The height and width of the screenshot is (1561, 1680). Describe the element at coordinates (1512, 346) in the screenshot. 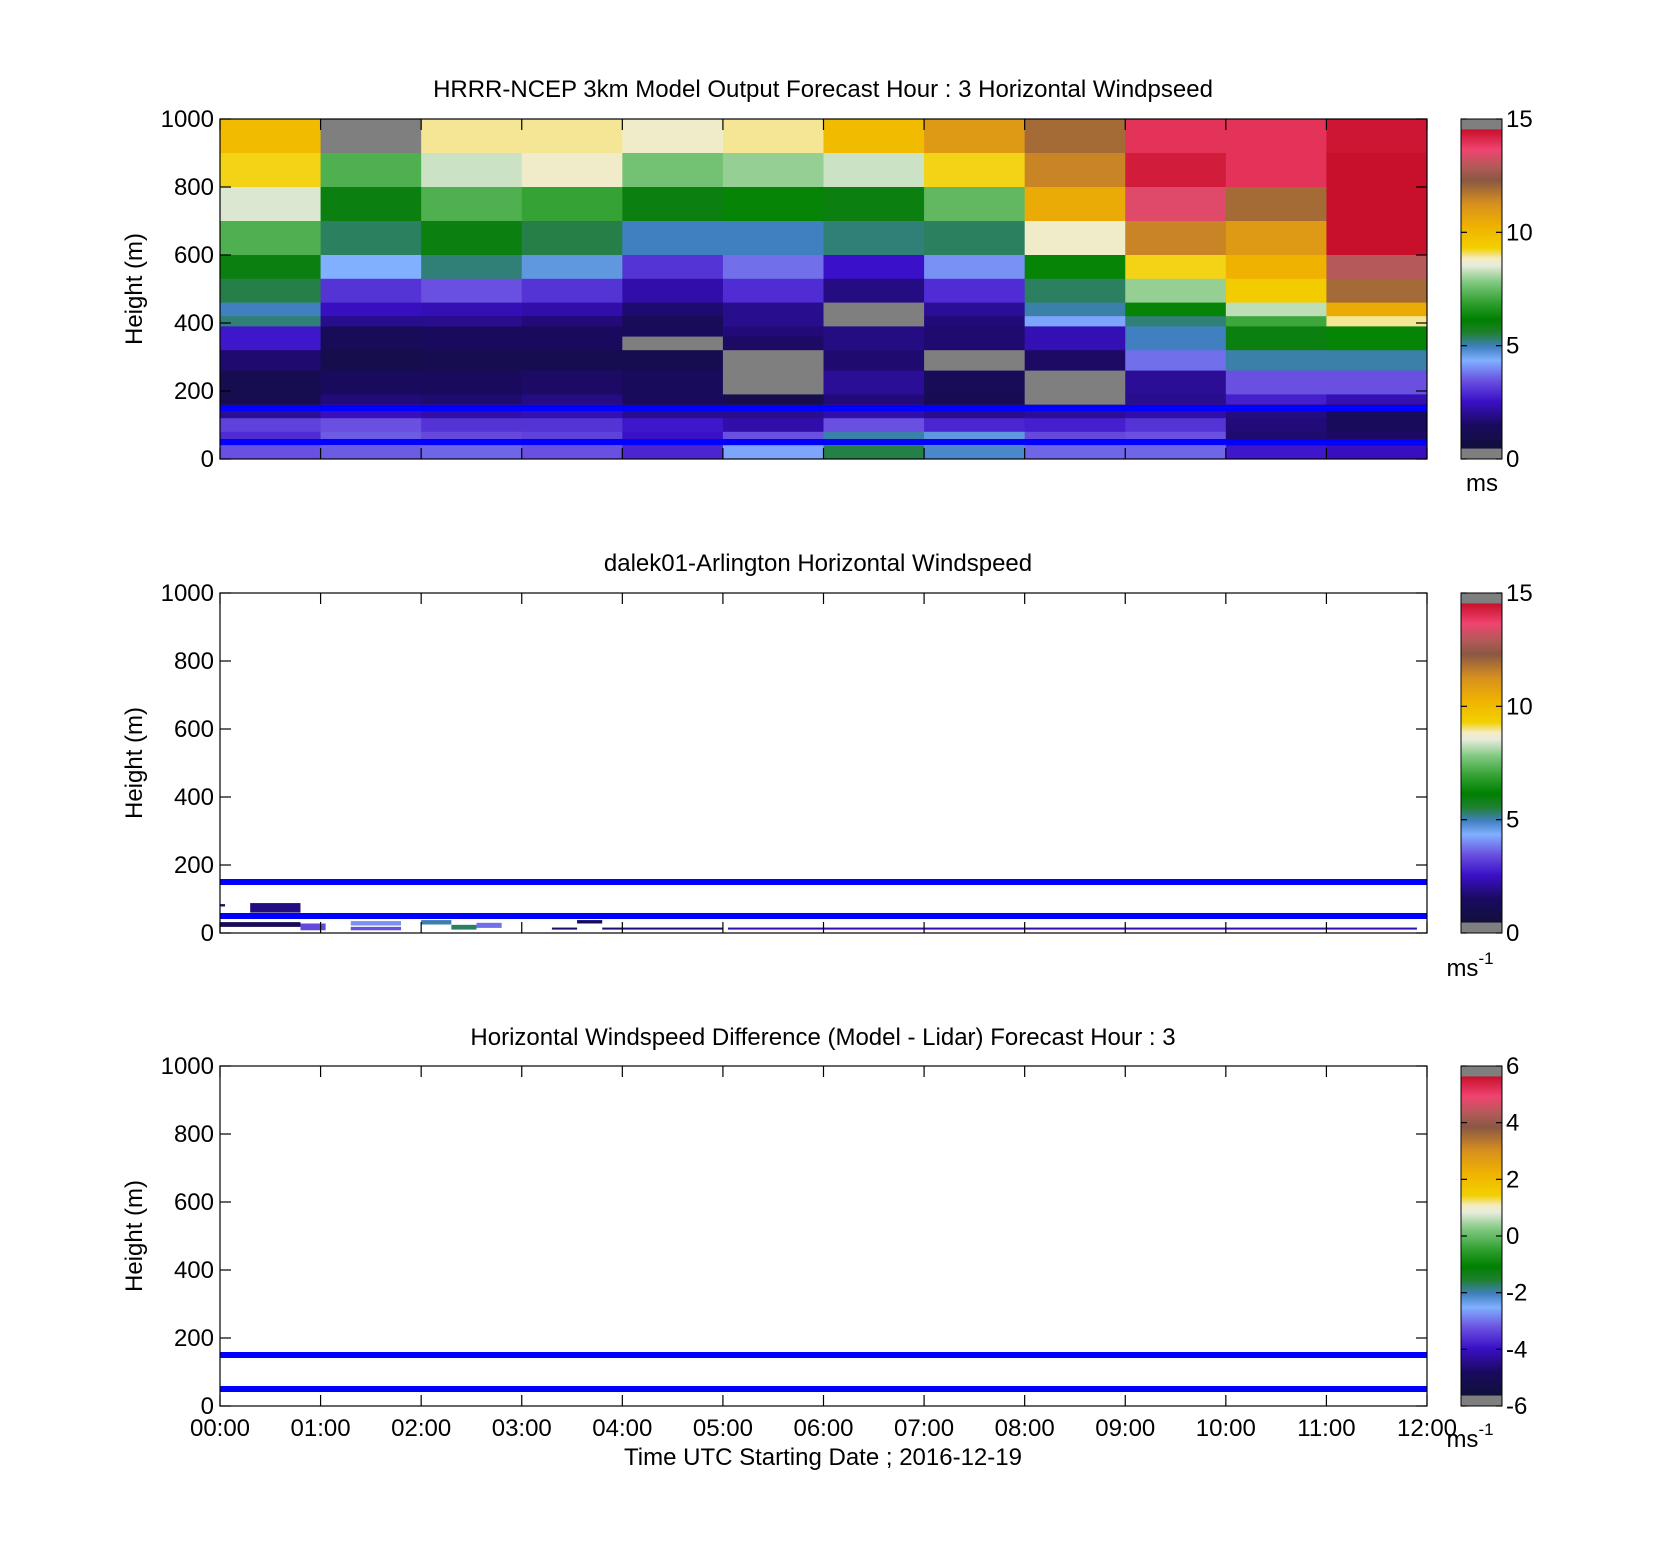

I see `colorbar-tick-label: 5` at that location.